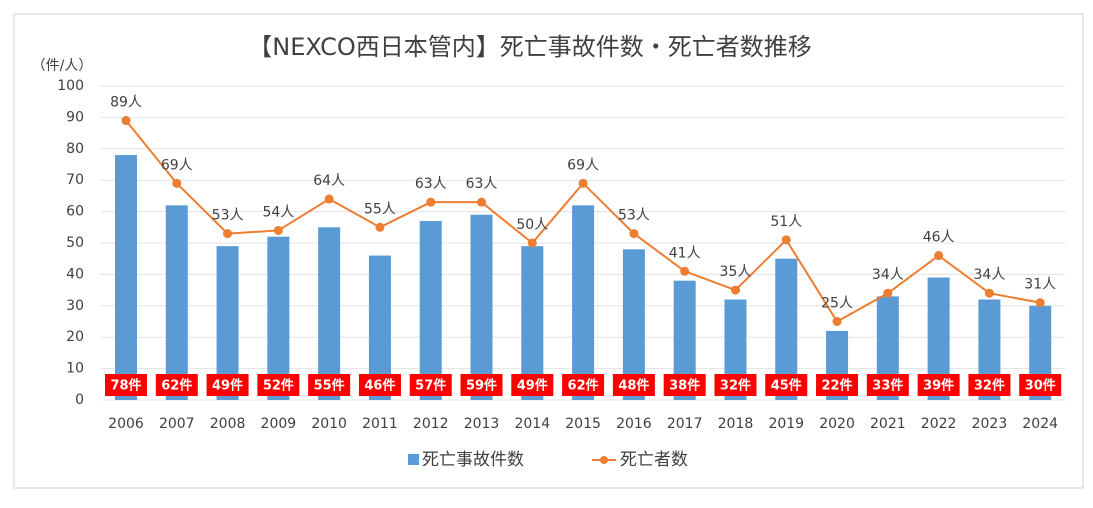 This screenshot has height=508, width=1093. I want to click on legend-label: 死亡事故件数, so click(473, 460).